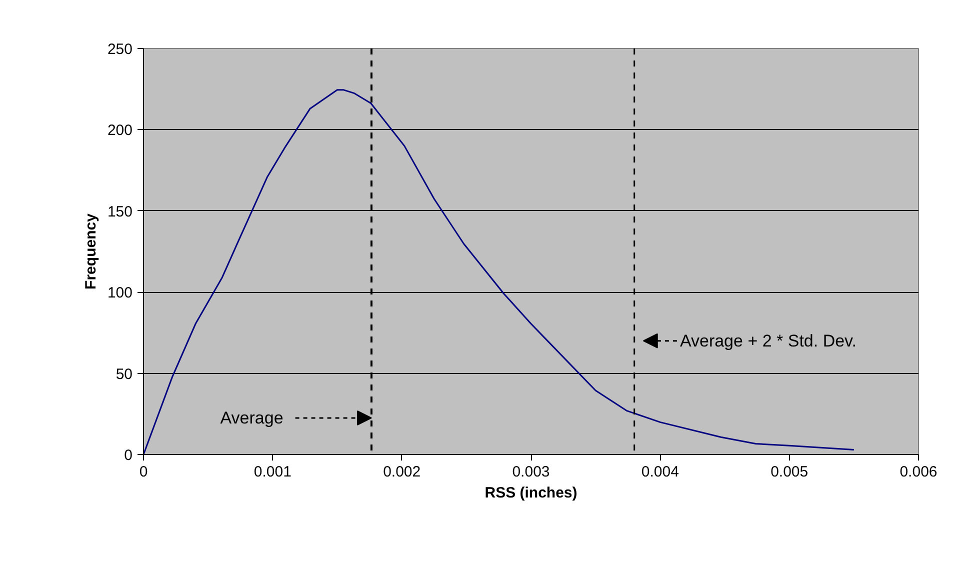 The width and height of the screenshot is (964, 583). Describe the element at coordinates (124, 374) in the screenshot. I see `y-tick-label: 50` at that location.